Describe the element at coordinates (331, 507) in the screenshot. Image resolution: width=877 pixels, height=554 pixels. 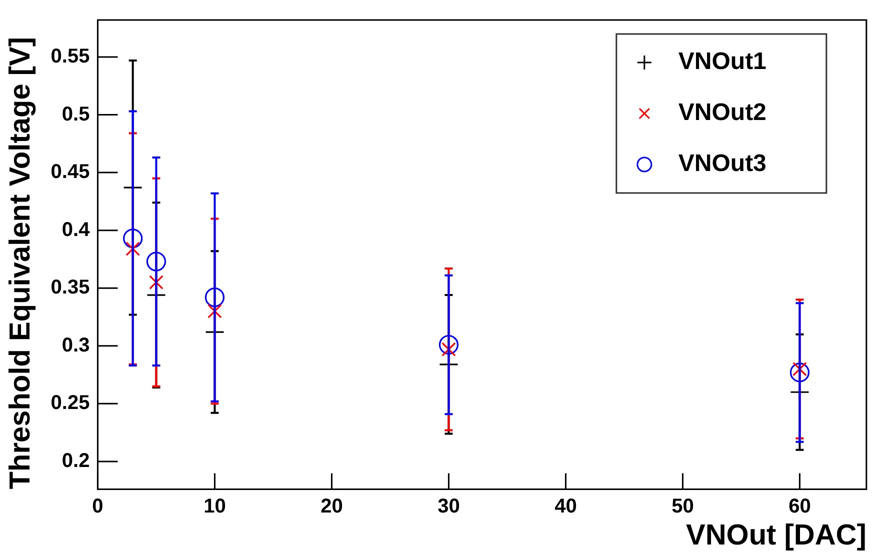
I see `x-tick-label: 20` at that location.